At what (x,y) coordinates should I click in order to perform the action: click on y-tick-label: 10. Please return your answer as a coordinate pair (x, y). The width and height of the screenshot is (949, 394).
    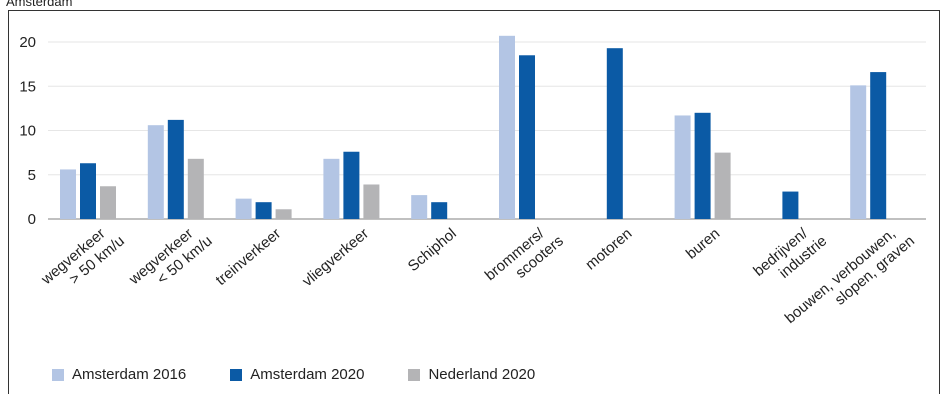
    Looking at the image, I should click on (27, 131).